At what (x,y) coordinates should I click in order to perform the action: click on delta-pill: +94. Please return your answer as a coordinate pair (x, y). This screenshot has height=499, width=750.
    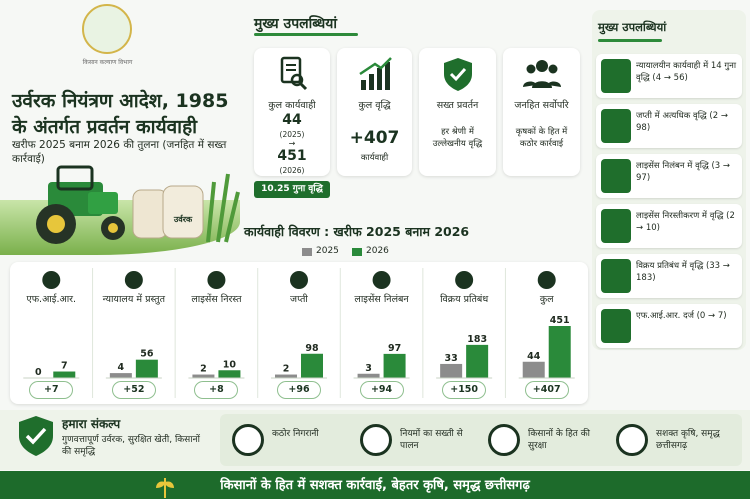
    Looking at the image, I should click on (381, 390).